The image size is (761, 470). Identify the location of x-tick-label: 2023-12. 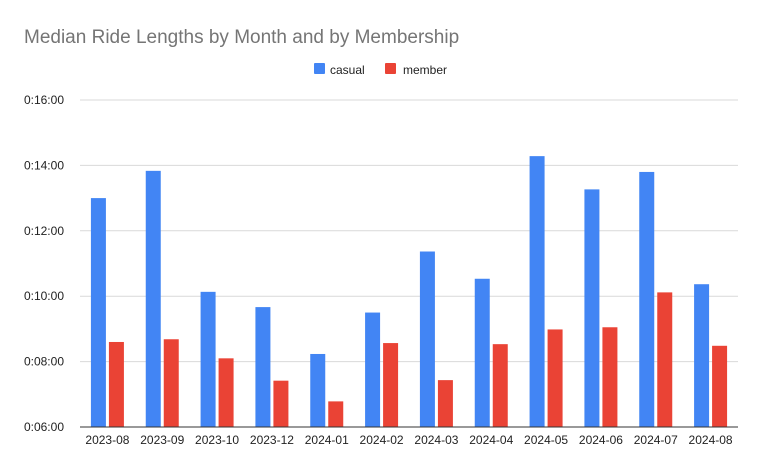
(272, 440).